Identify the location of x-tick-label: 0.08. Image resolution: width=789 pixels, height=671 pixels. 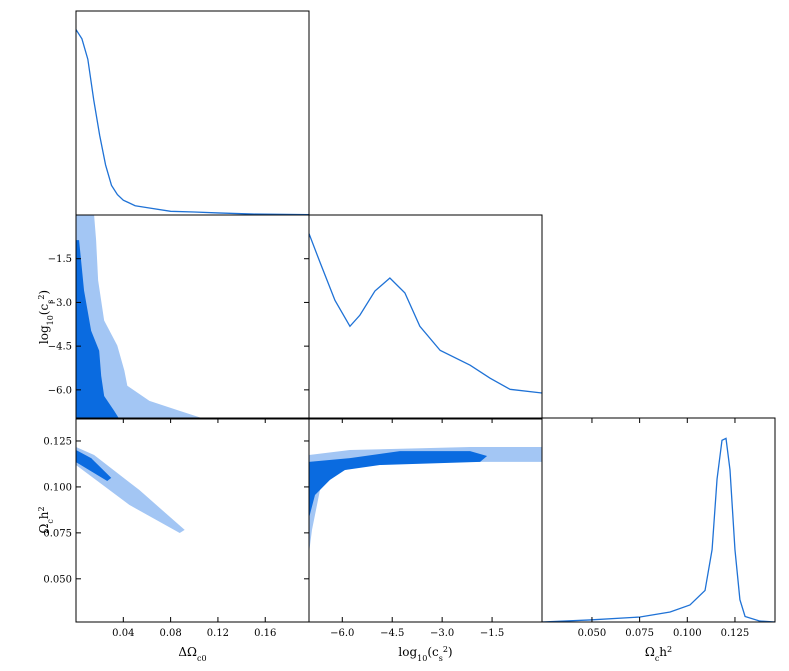
(170, 633).